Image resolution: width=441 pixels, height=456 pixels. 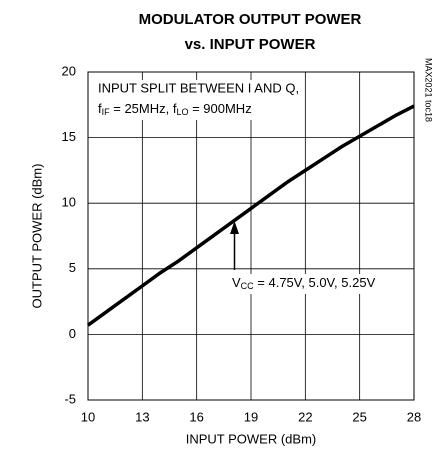 I want to click on y-axis-label: OUTPUT POWER (dBm), so click(x=36, y=236).